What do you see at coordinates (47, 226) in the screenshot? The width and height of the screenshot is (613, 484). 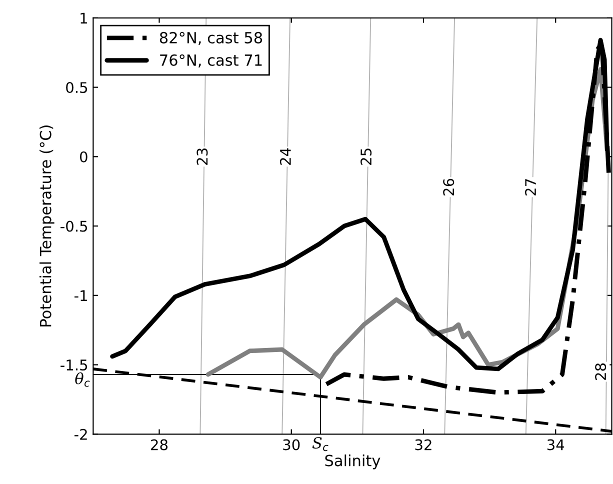 I see `y-axis-title: Potential Temperature (°C)` at bounding box center [47, 226].